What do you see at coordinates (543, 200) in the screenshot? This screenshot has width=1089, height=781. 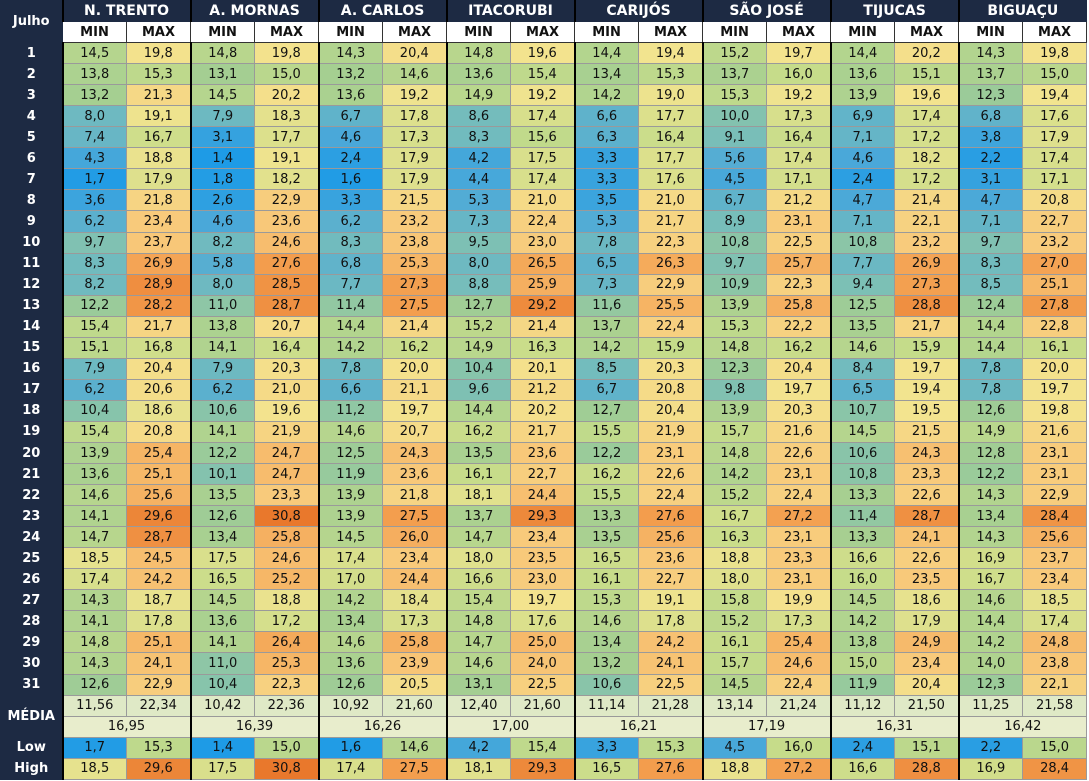 I see `value-cell: 21,0` at bounding box center [543, 200].